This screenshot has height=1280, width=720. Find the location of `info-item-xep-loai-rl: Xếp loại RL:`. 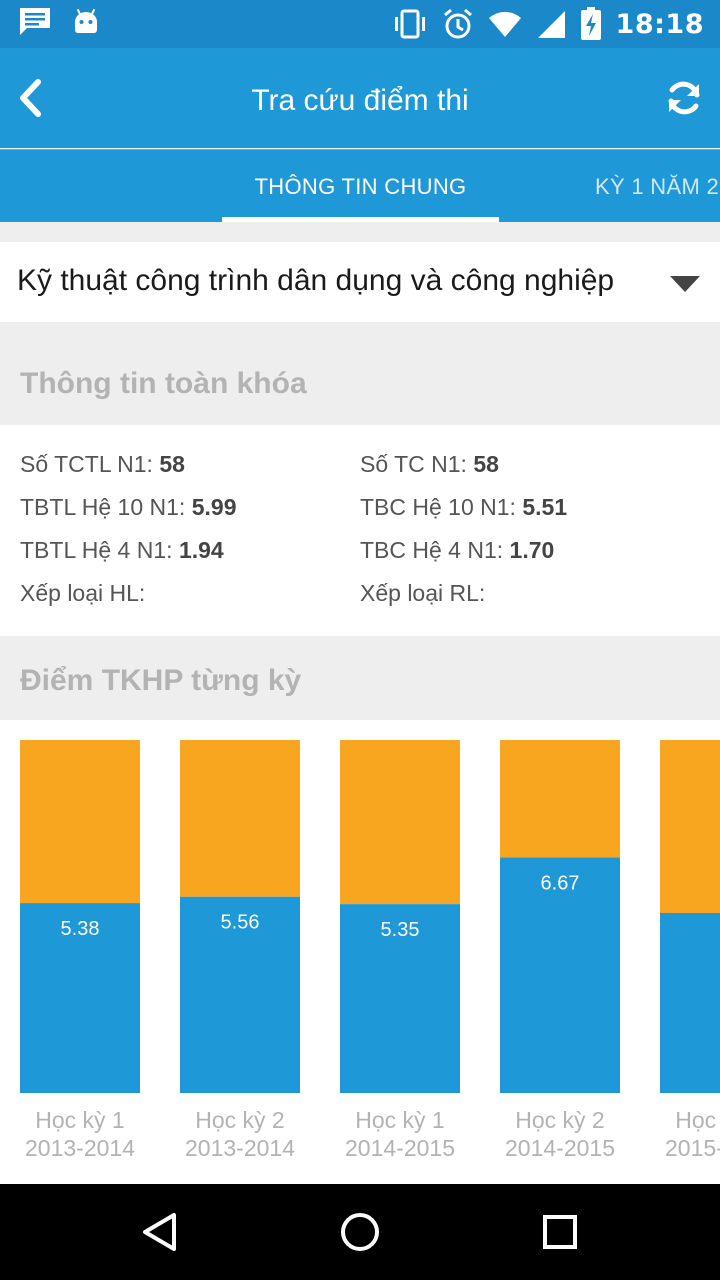

info-item-xep-loai-rl: Xếp loại RL: is located at coordinates (422, 593).